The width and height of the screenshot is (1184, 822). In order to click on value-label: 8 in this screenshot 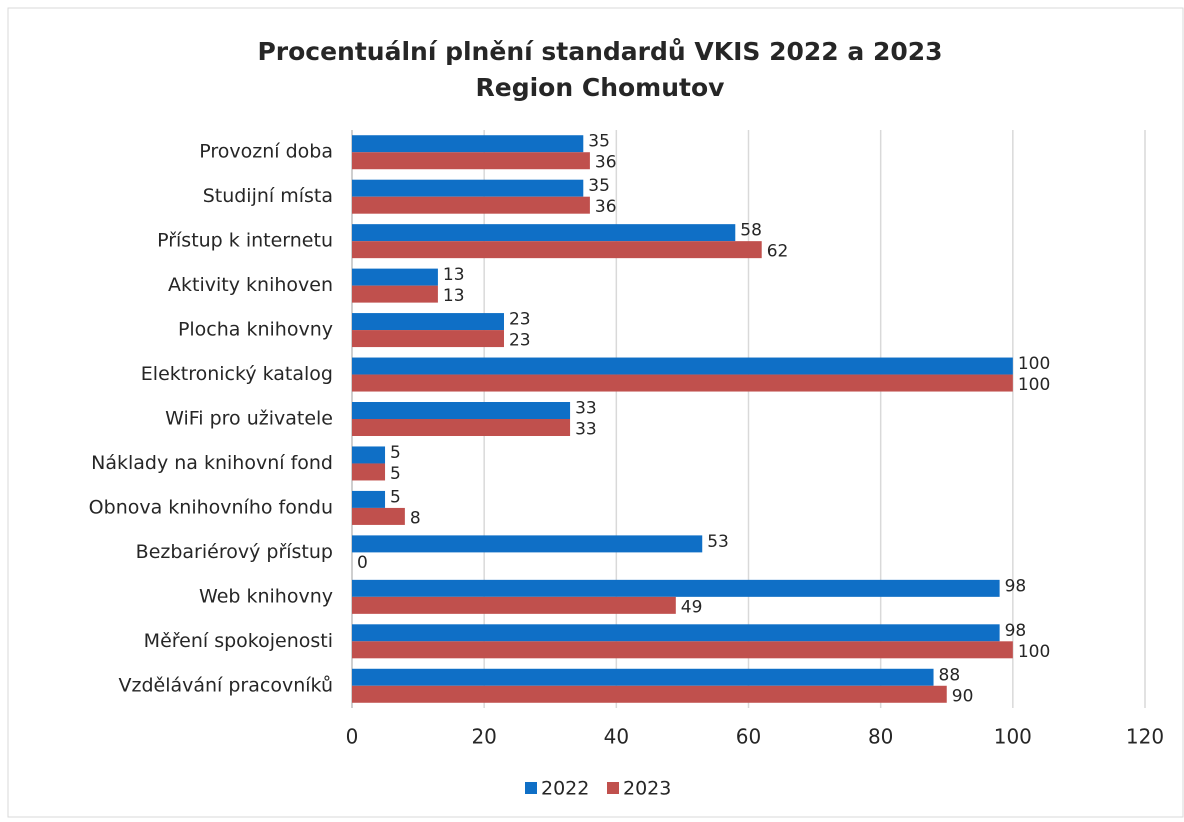, I will do `click(415, 518)`.